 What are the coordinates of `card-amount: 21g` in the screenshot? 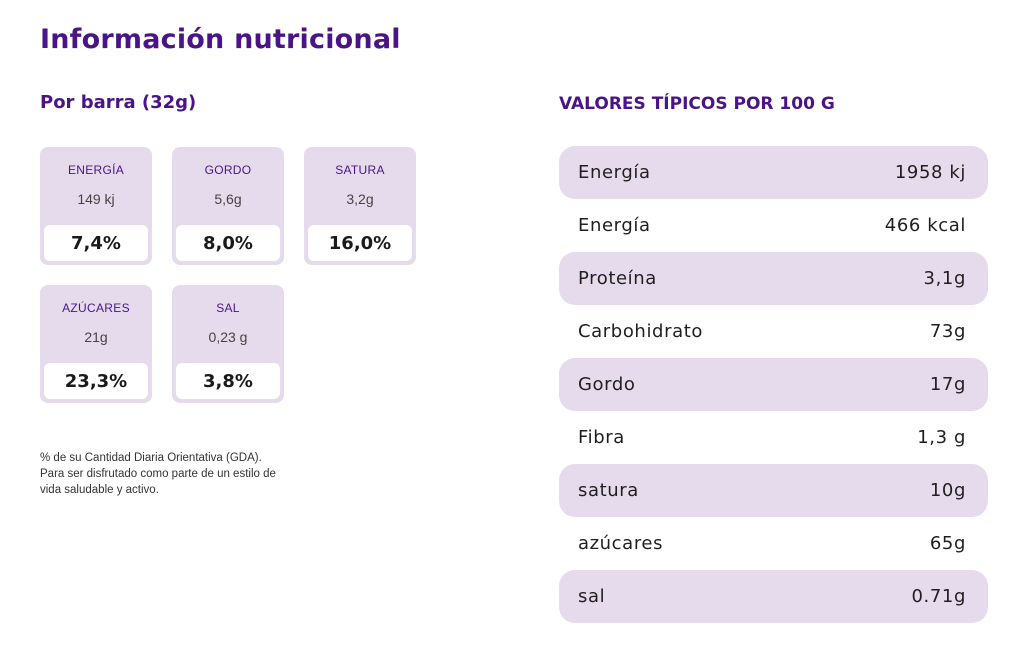 It's located at (96, 337).